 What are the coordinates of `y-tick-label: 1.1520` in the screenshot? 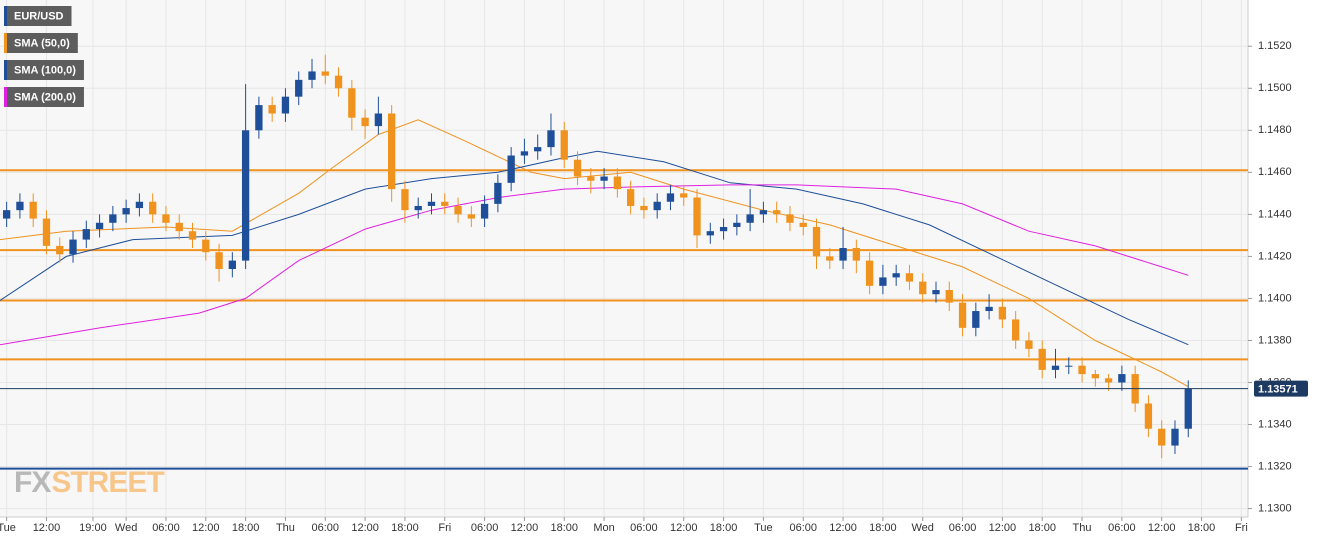 It's located at (1275, 46).